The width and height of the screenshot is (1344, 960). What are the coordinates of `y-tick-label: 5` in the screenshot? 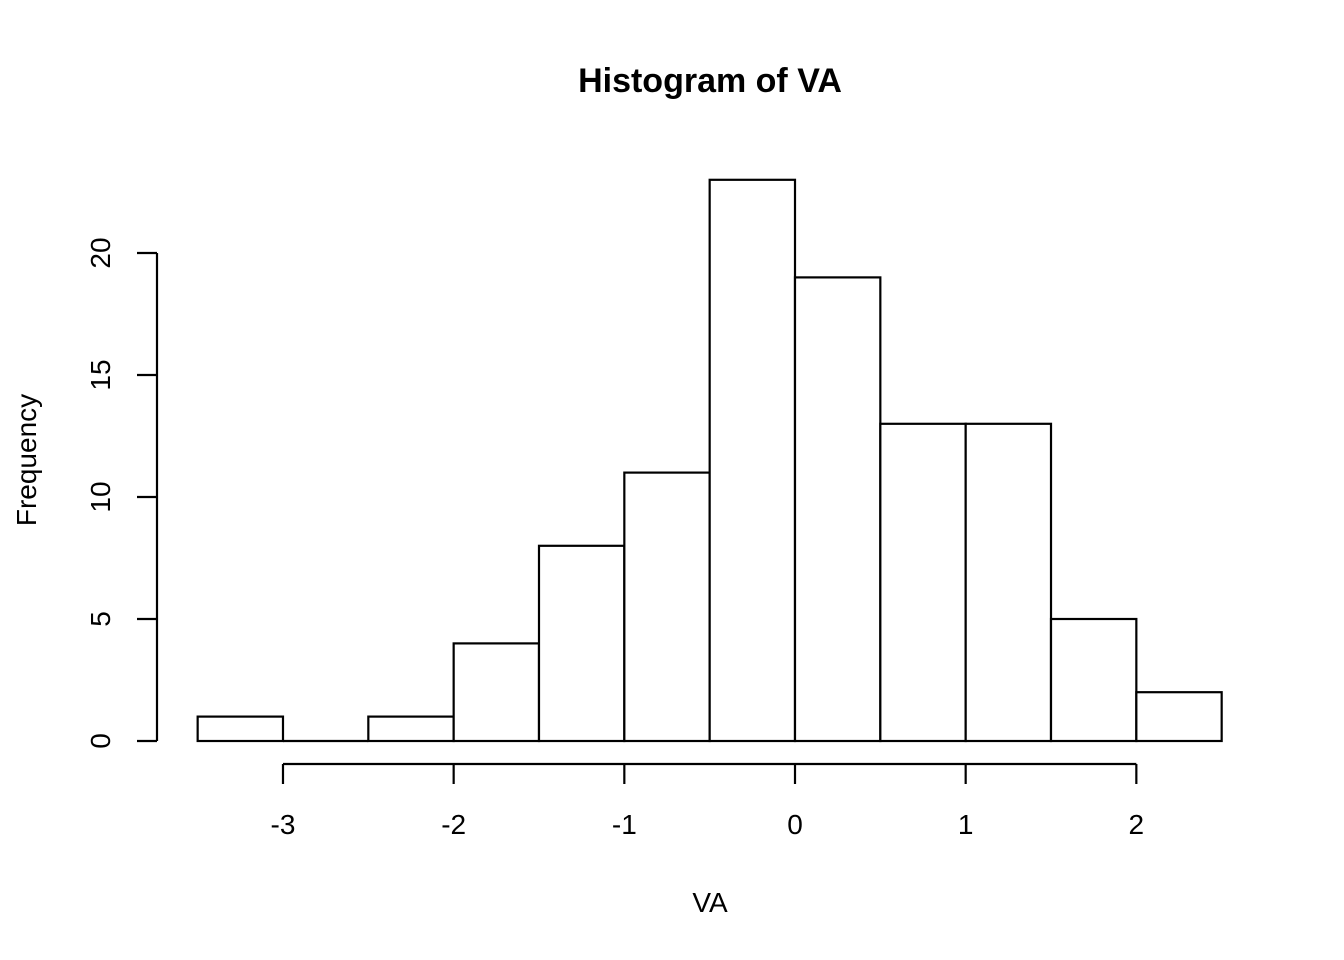 It's located at (100, 619).